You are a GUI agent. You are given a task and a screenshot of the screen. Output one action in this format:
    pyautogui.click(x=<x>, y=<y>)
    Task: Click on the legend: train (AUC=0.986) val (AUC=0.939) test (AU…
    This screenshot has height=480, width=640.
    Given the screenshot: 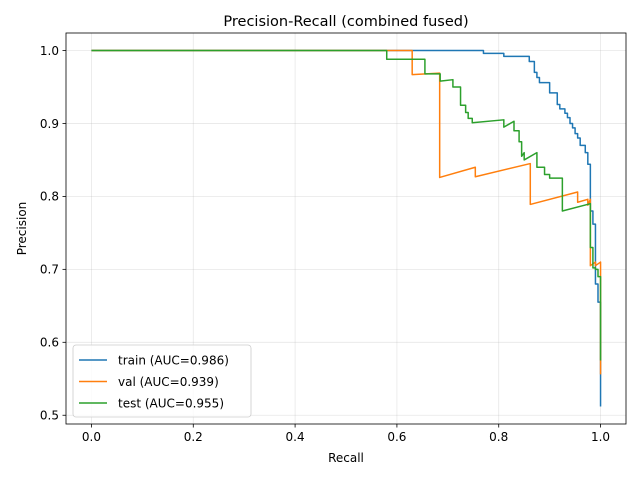 What is the action you would take?
    pyautogui.click(x=162, y=381)
    